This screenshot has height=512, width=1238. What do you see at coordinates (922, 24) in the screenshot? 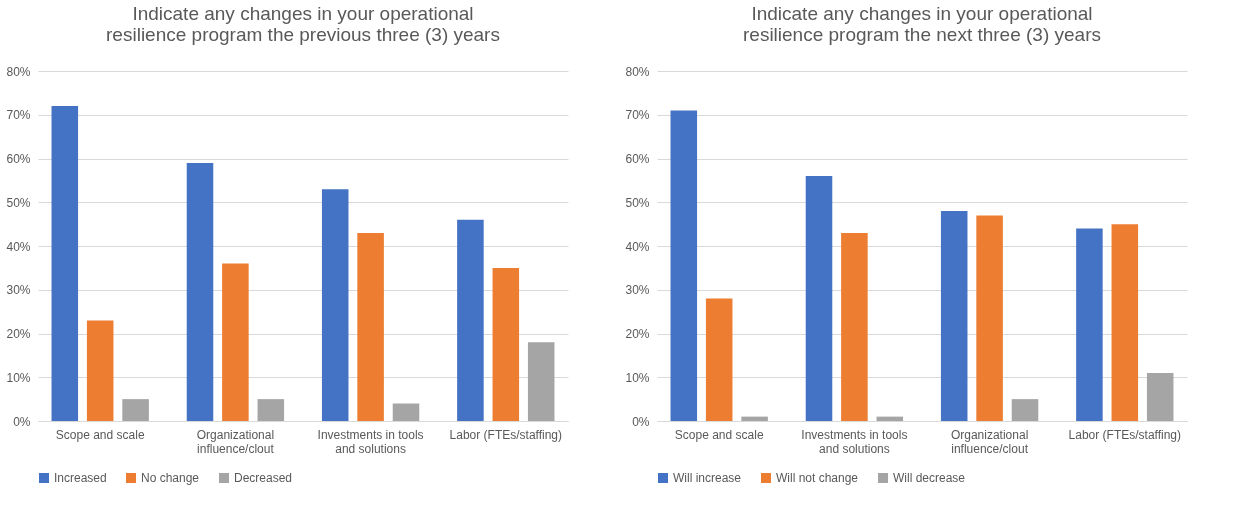
I see `chart-title: Indicate any changes in your operational resilience program the next three (3) years` at bounding box center [922, 24].